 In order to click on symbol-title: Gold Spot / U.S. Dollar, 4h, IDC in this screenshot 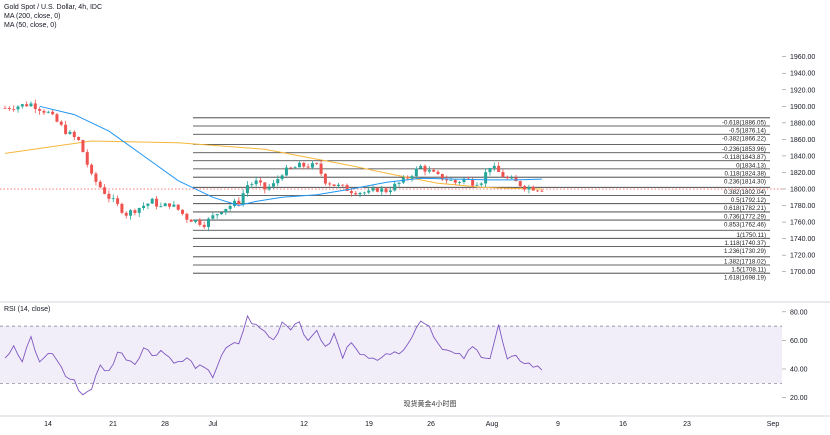, I will do `click(53, 7)`.